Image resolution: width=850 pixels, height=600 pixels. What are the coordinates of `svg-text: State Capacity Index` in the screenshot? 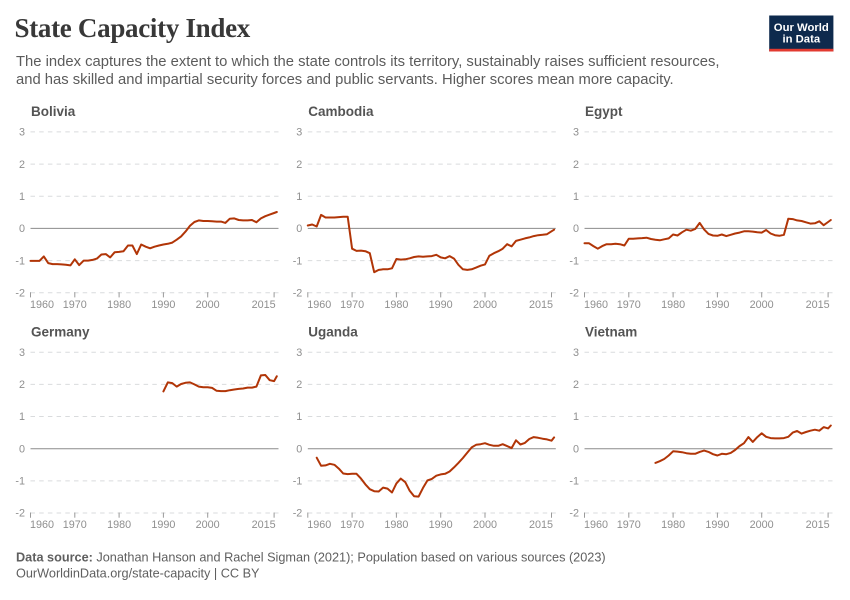 It's located at (133, 28).